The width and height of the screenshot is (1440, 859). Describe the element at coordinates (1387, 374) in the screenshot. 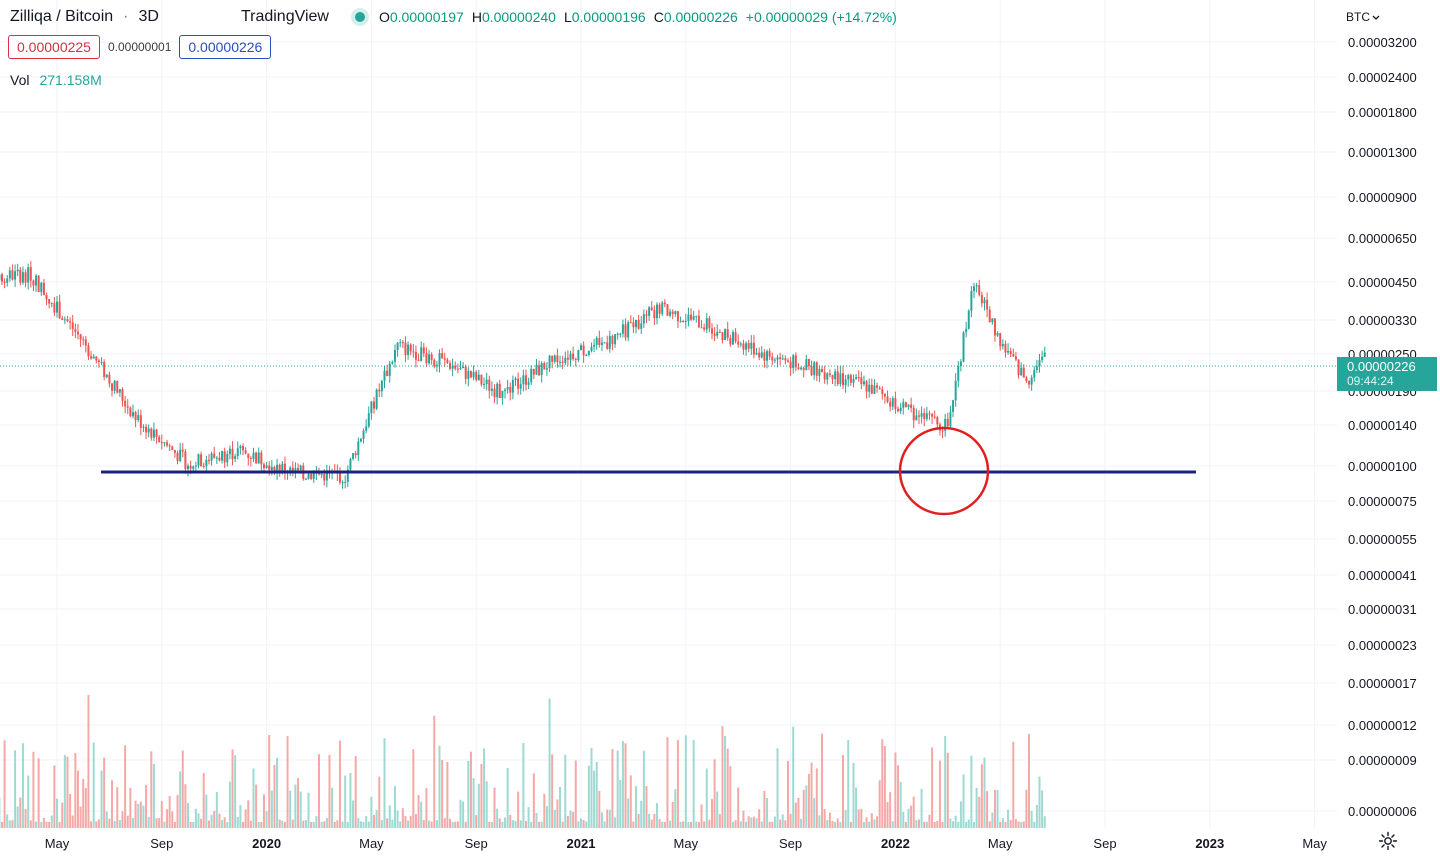

I see `last-price-tag: 0.00000226 09:44:24` at that location.